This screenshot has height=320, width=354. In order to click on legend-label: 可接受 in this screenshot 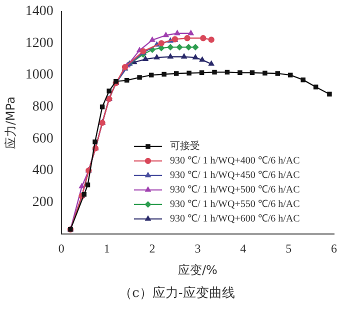, I will do `click(185, 146)`.